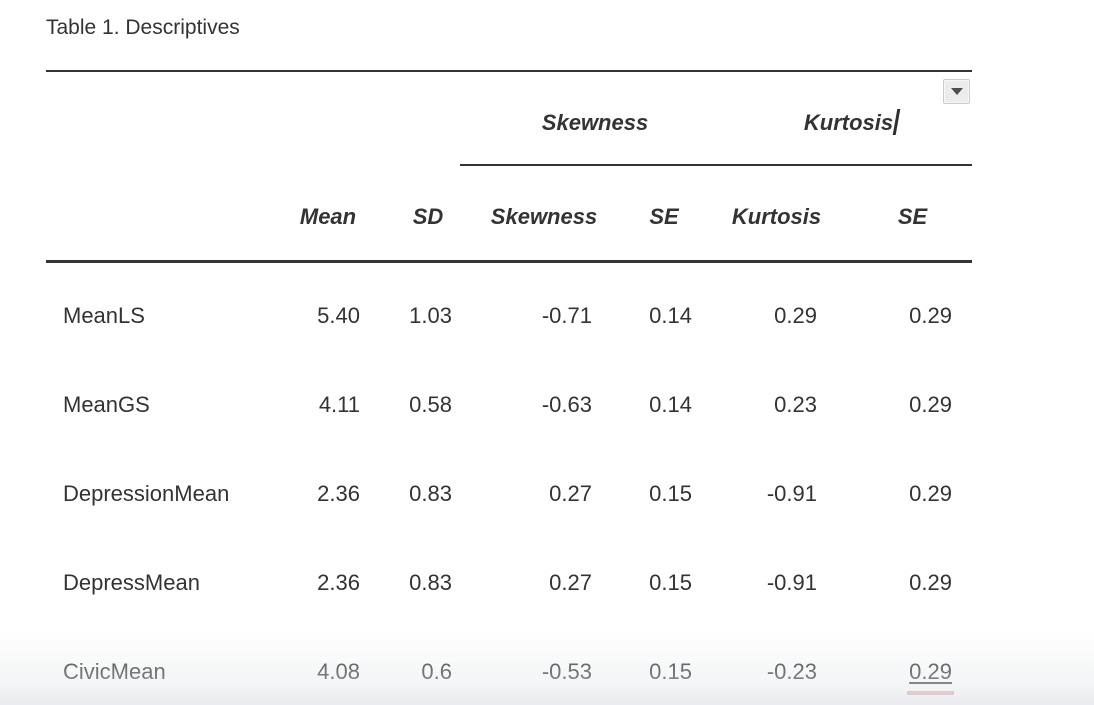 Image resolution: width=1094 pixels, height=705 pixels. Describe the element at coordinates (414, 214) in the screenshot. I see `column-header-sd: SD` at that location.